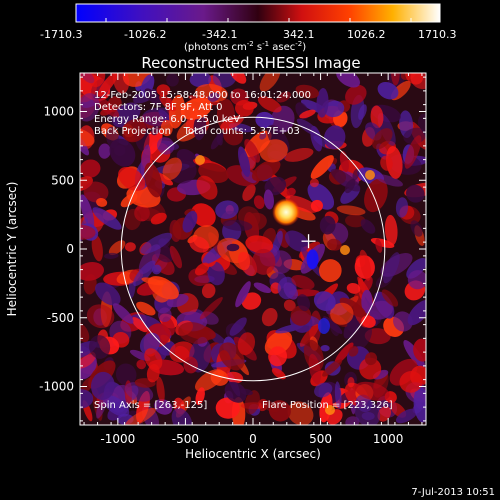  I want to click on x-tick-label: -1000, so click(117, 439).